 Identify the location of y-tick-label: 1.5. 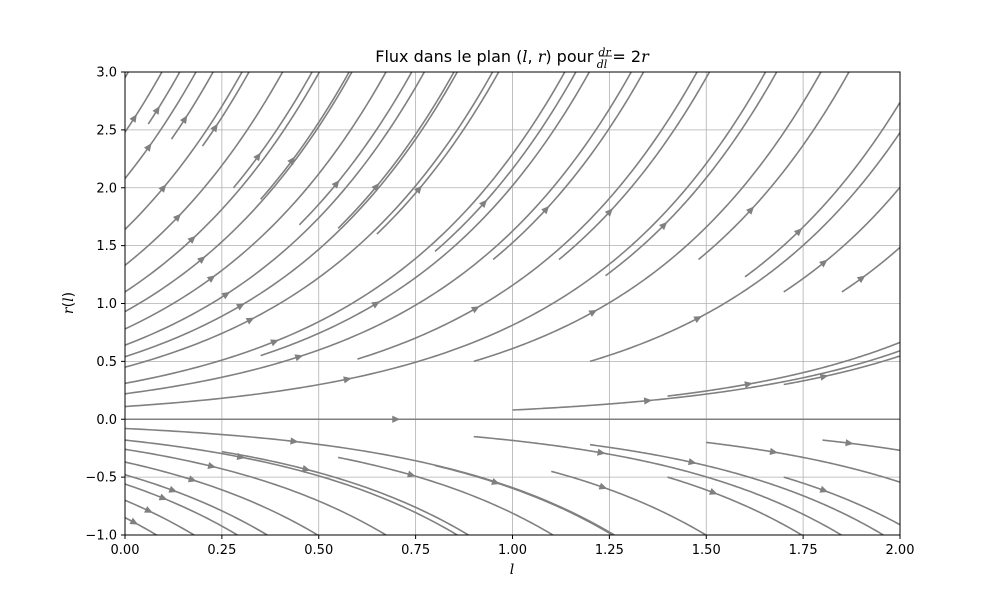
(106, 246).